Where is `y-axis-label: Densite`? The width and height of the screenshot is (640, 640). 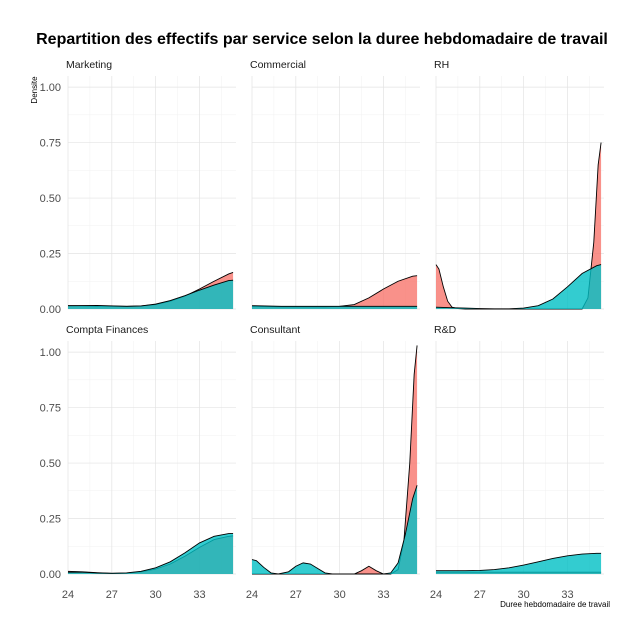 y-axis-label: Densite is located at coordinates (34, 90).